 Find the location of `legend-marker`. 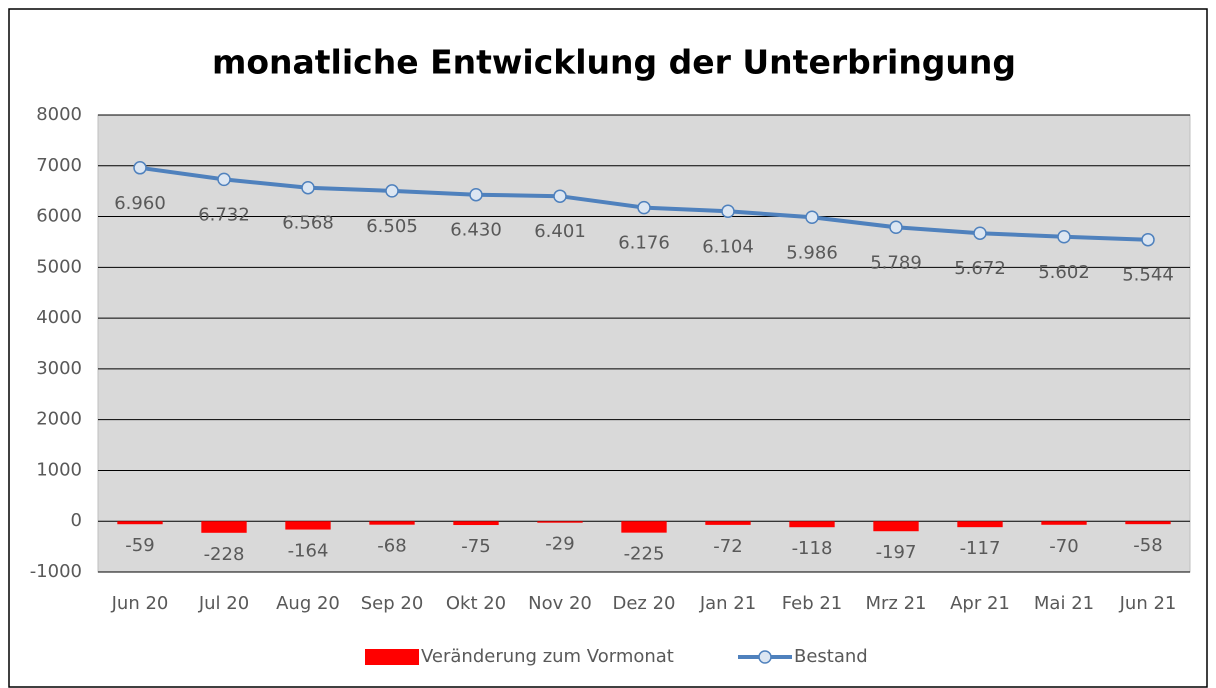

legend-marker is located at coordinates (765, 657).